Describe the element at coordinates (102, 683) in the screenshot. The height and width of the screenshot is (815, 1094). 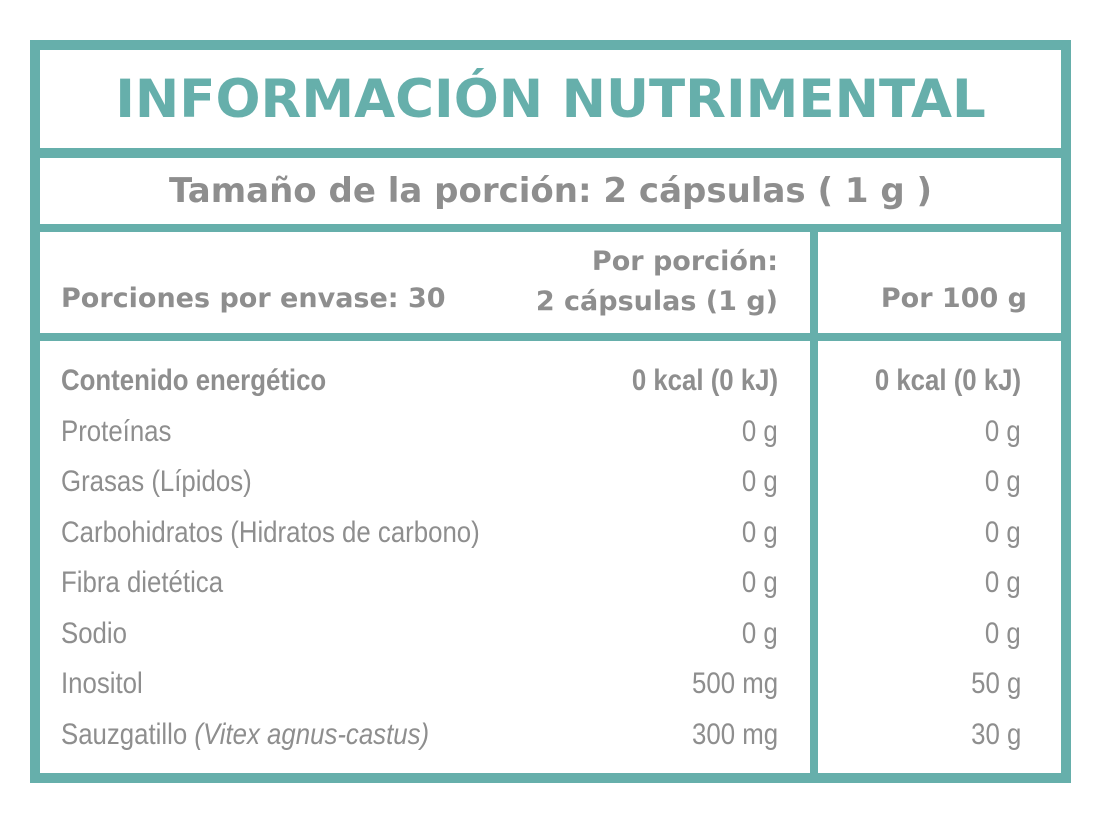
I see `nutrient-label: Inositol` at that location.